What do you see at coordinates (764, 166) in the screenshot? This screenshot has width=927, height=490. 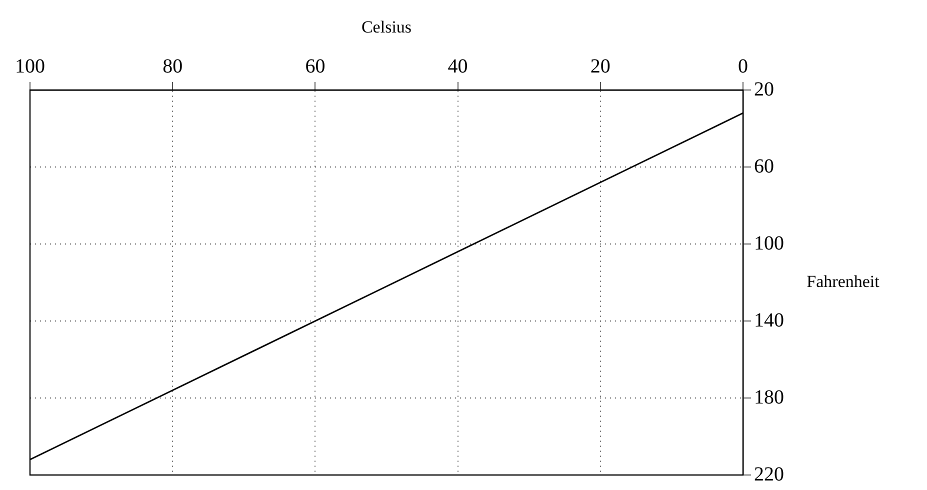 I see `y-tick-label: 60` at bounding box center [764, 166].